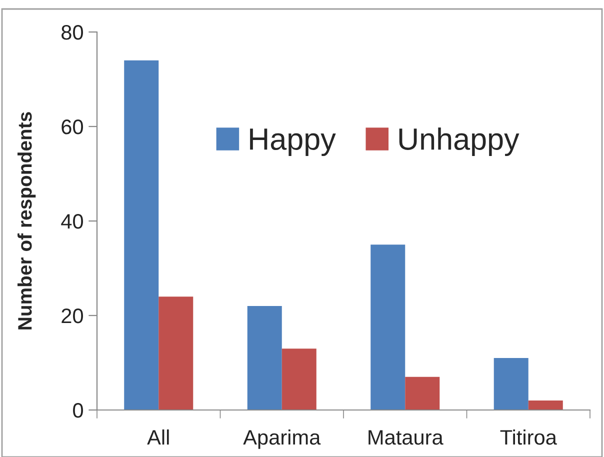  What do you see at coordinates (27, 221) in the screenshot?
I see `y-axis-title: Number of respondents` at bounding box center [27, 221].